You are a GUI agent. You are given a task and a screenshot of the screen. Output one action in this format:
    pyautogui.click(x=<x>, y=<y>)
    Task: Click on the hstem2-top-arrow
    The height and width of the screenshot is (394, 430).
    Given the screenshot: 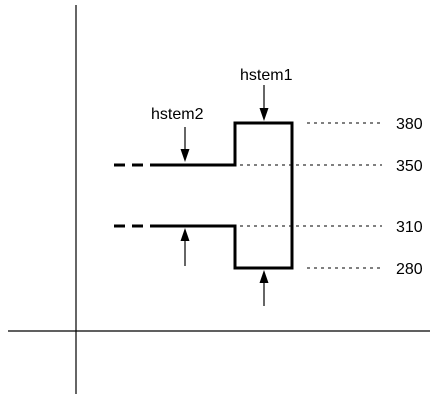 What is the action you would take?
    pyautogui.click(x=185, y=144)
    